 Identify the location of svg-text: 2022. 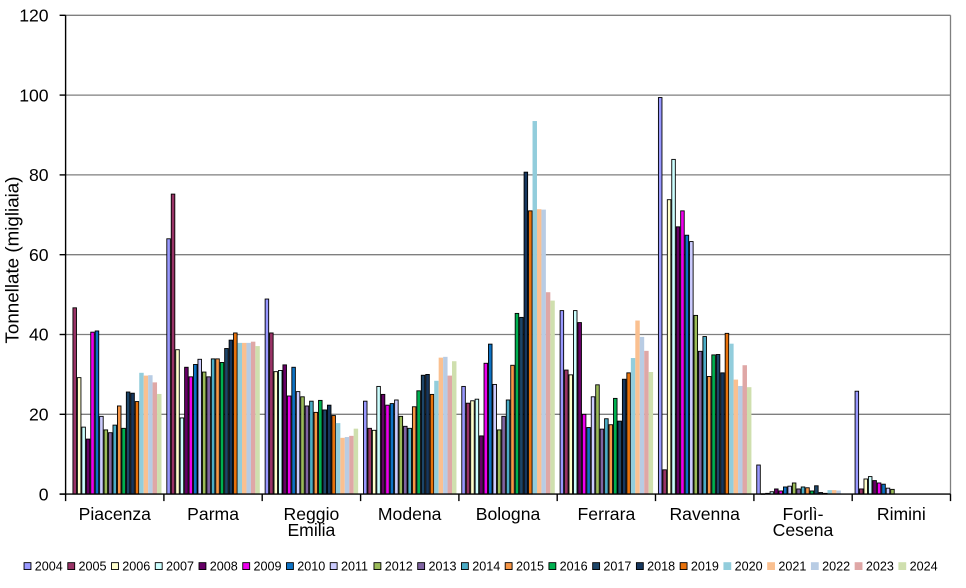
(836, 567).